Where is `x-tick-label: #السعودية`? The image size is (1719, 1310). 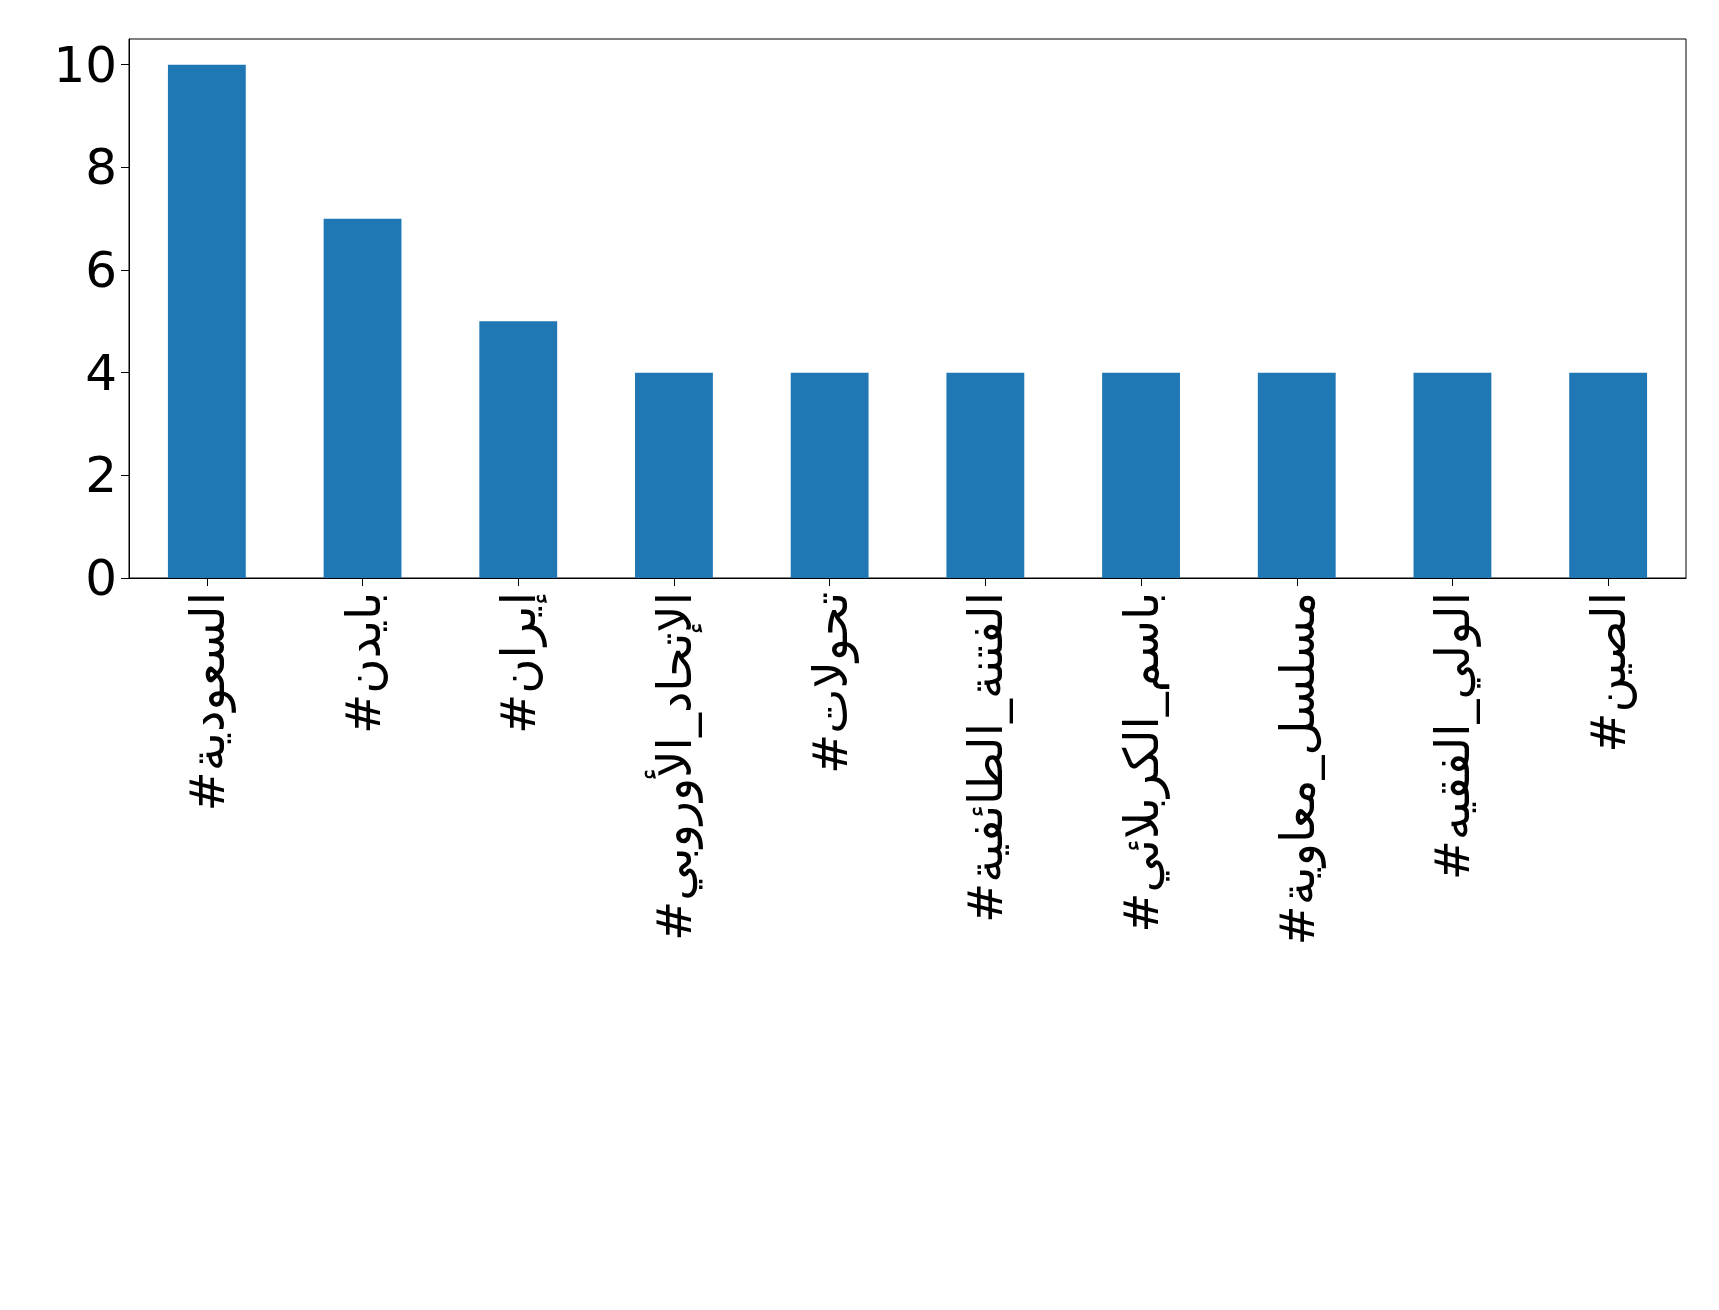
x-tick-label: #السعودية is located at coordinates (207, 702).